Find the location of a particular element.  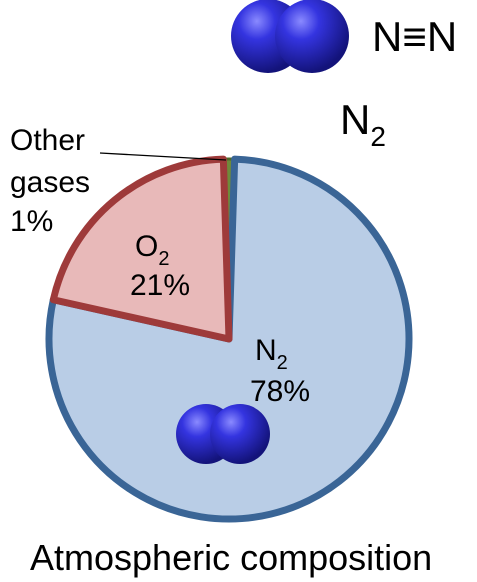

n2-molecule-icon-top is located at coordinates (290, 36).